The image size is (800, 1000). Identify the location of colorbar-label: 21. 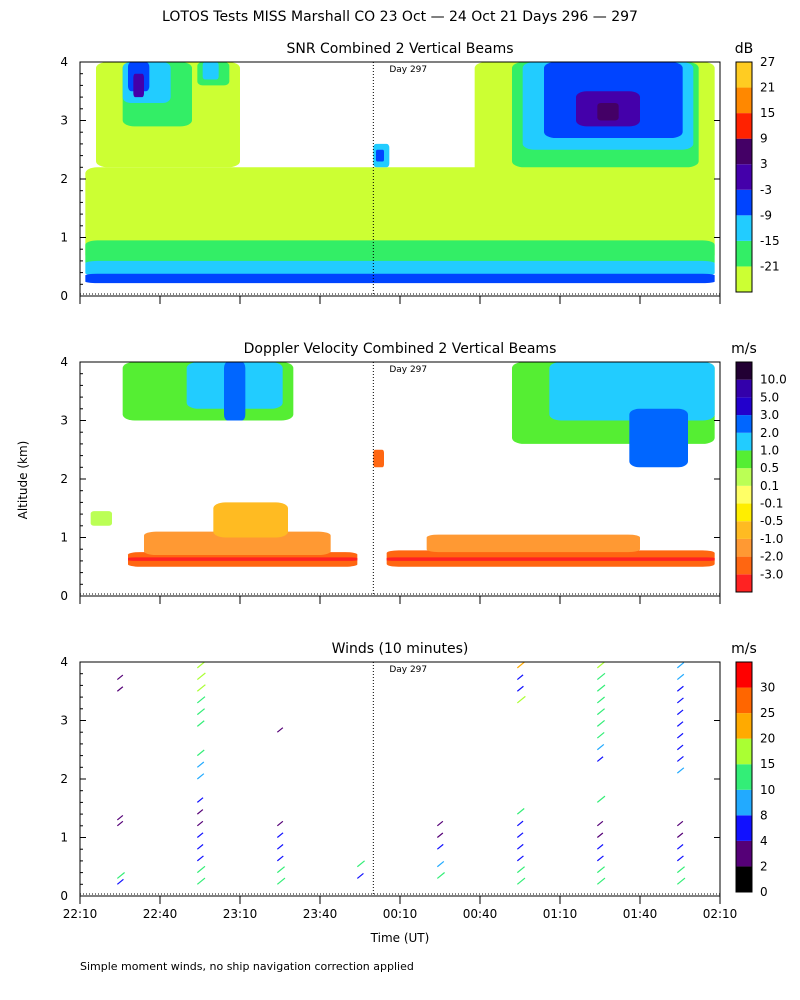
(767, 88).